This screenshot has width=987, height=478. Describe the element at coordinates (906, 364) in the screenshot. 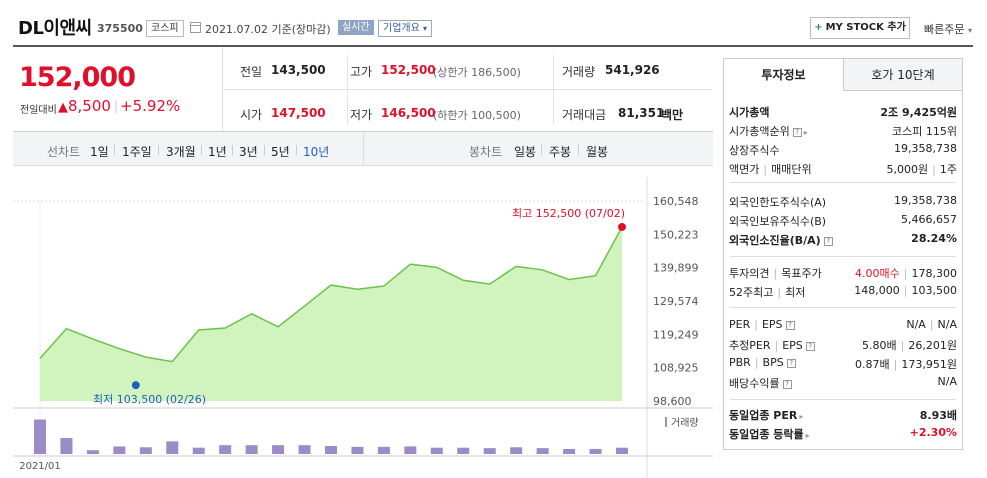

I see `info-value: 0.87배 | 173,951원` at that location.